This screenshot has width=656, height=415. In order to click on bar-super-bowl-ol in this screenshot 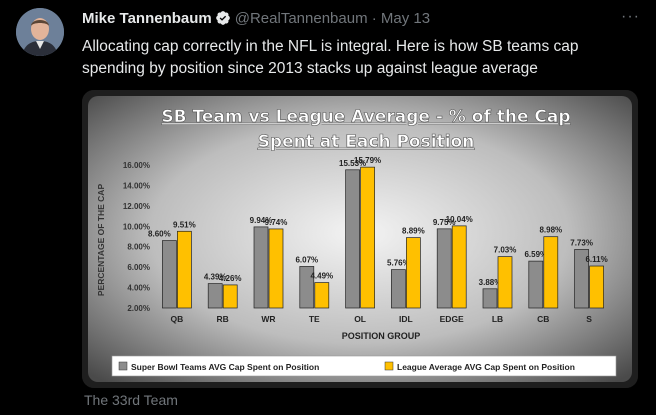, I will do `click(352, 239)`.